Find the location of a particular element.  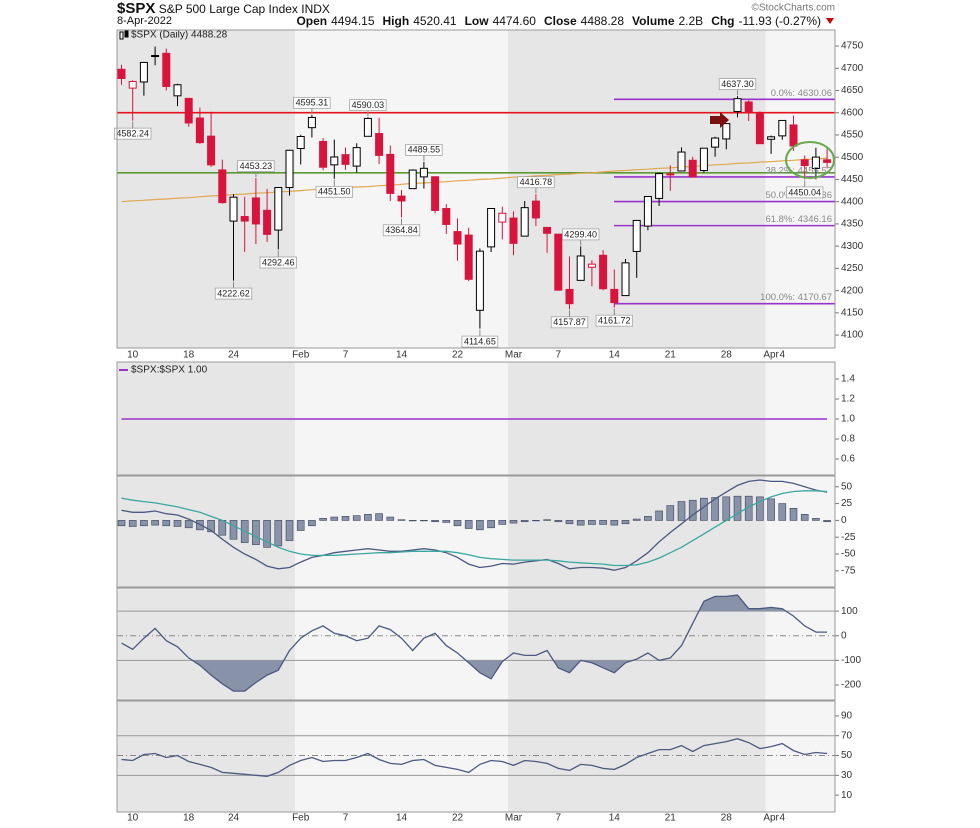

x-tick-label: 21 is located at coordinates (671, 818).